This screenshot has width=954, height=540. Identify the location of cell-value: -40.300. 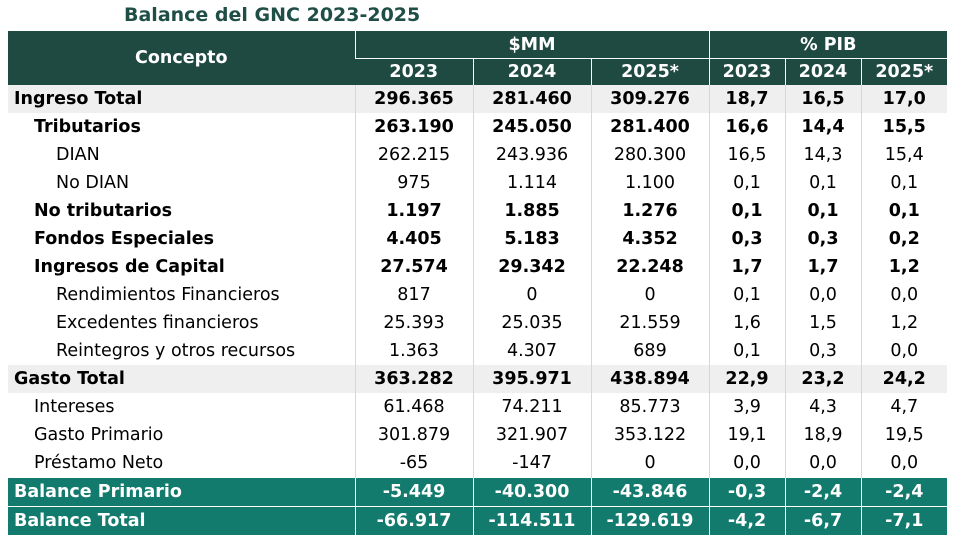
(531, 492).